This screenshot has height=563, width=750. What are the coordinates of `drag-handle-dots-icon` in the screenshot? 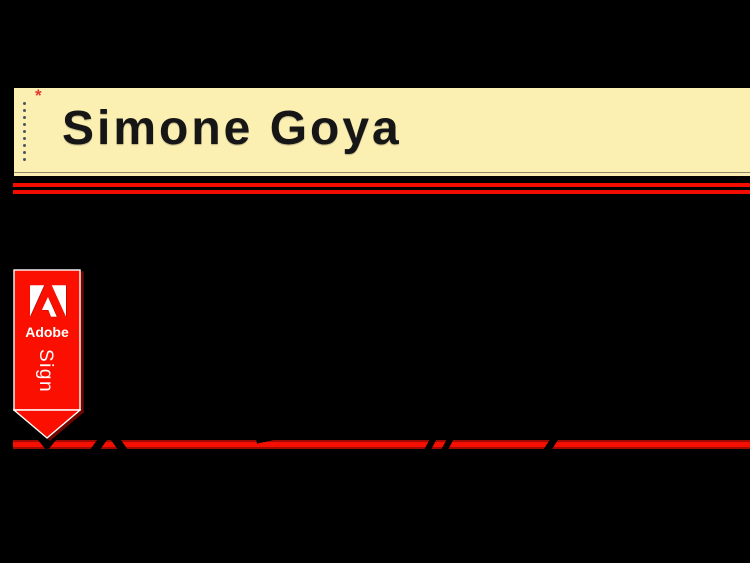 It's located at (24, 131).